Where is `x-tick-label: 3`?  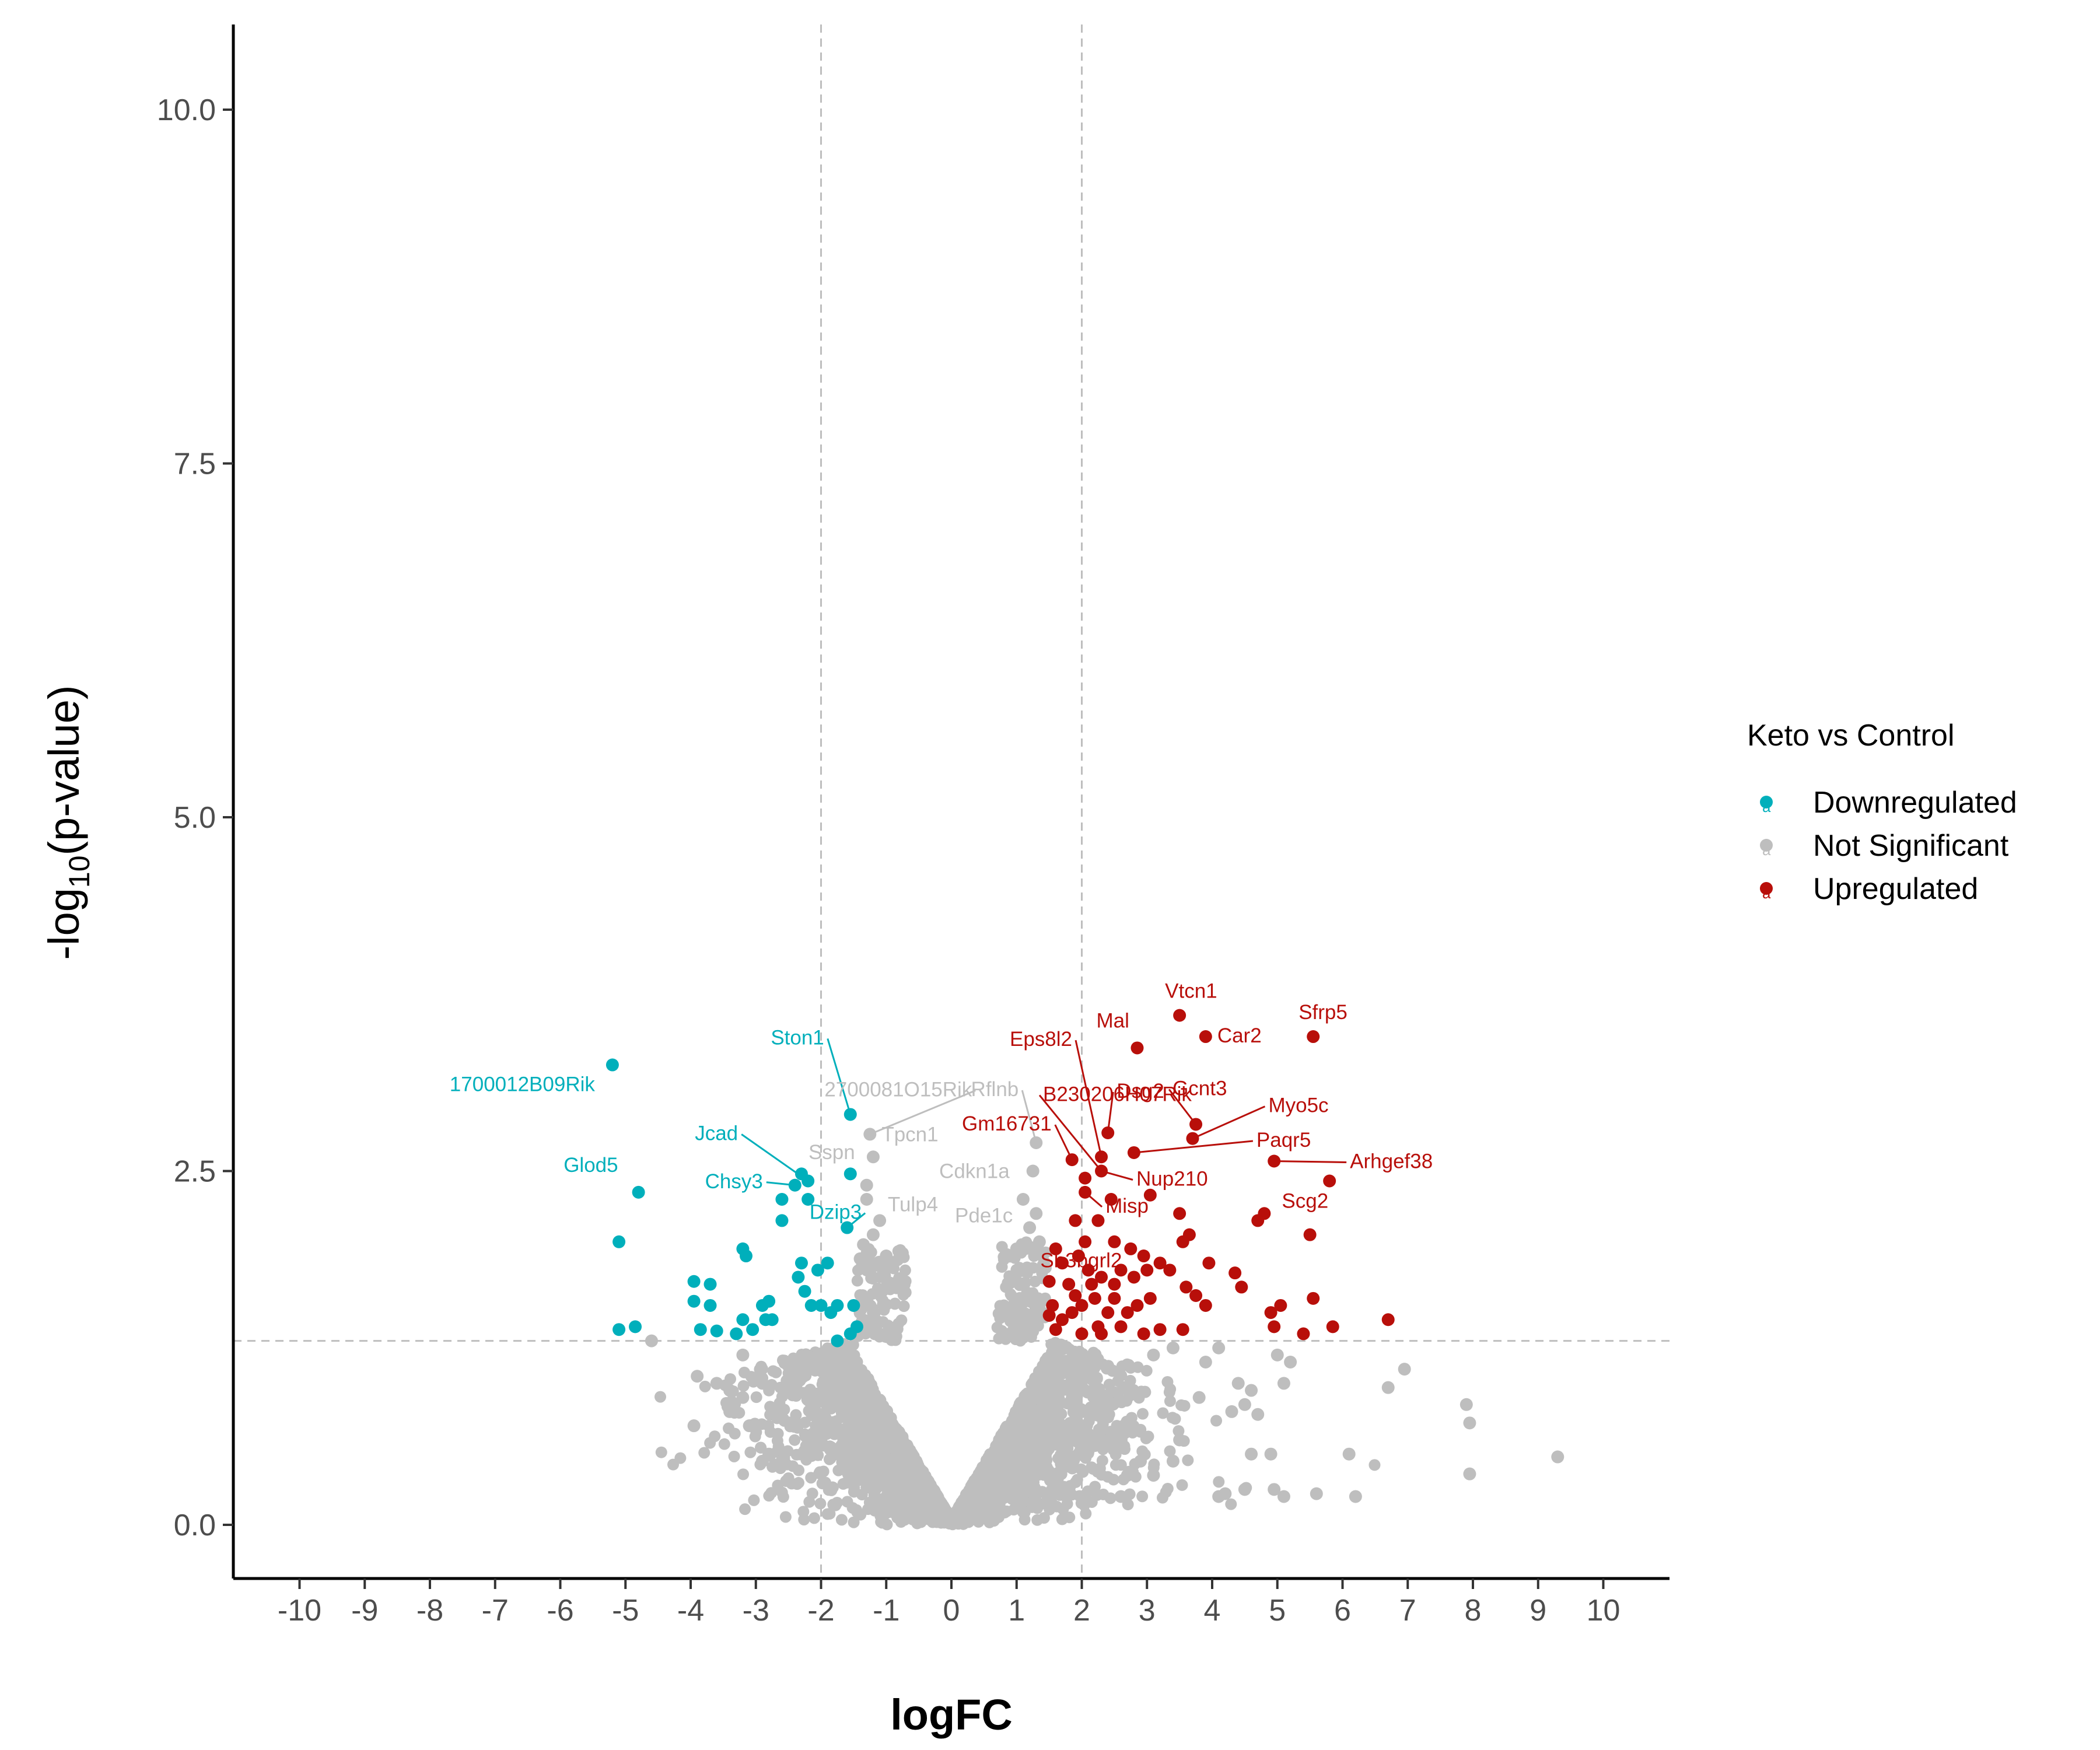 x-tick-label: 3 is located at coordinates (1147, 1611).